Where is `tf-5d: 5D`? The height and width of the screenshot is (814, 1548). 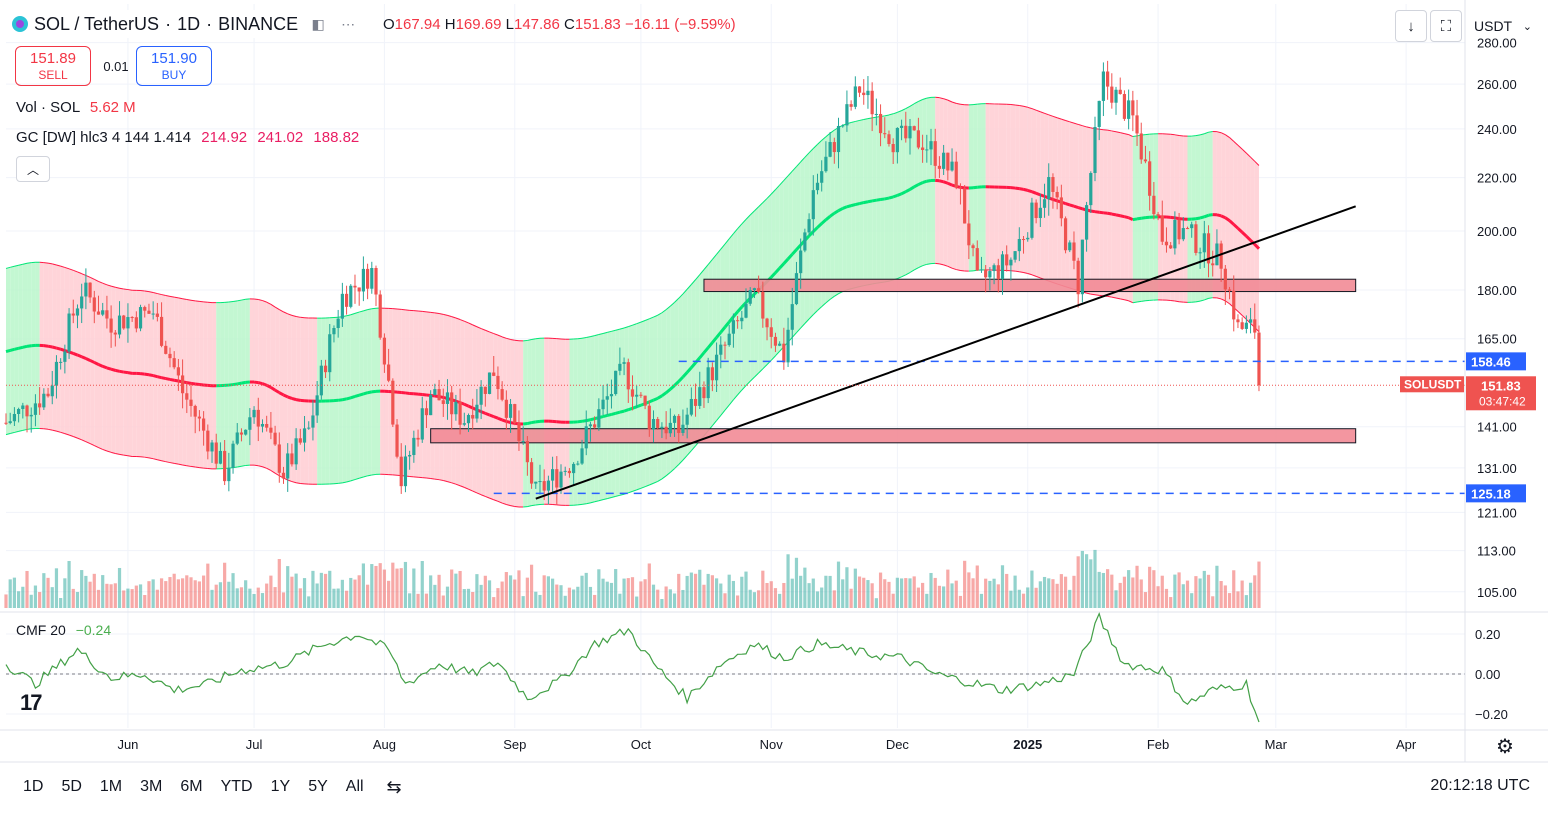
tf-5d: 5D is located at coordinates (71, 786).